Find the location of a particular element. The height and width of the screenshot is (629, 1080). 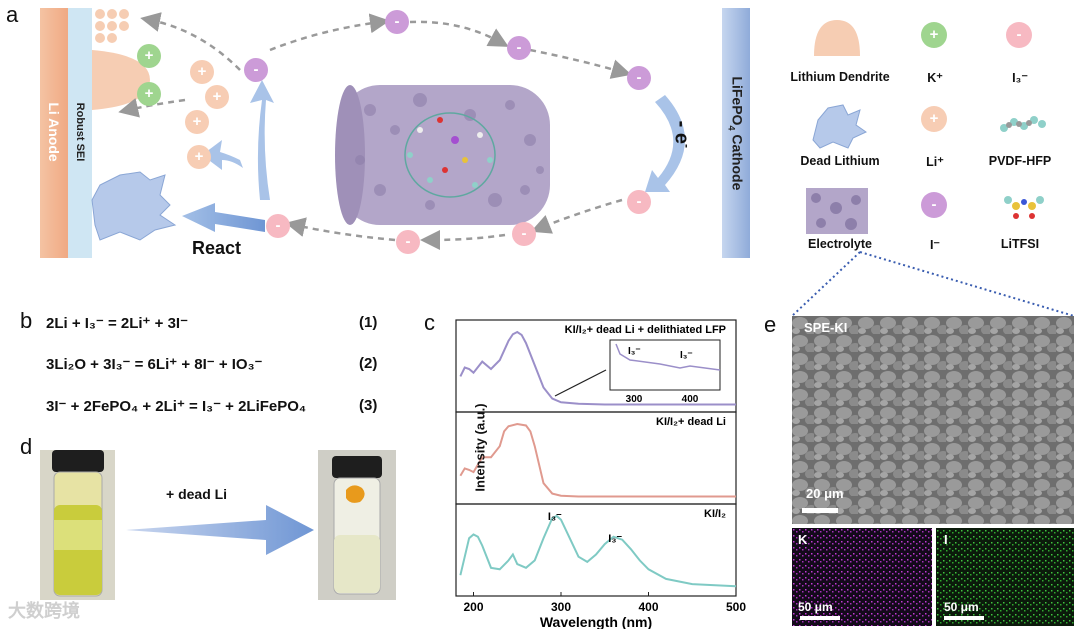

equation-3: 3I⁻ + 2FePO₄ + 2Li⁺ = I₃⁻ + 2LiFePO₄ is located at coordinates (176, 406).